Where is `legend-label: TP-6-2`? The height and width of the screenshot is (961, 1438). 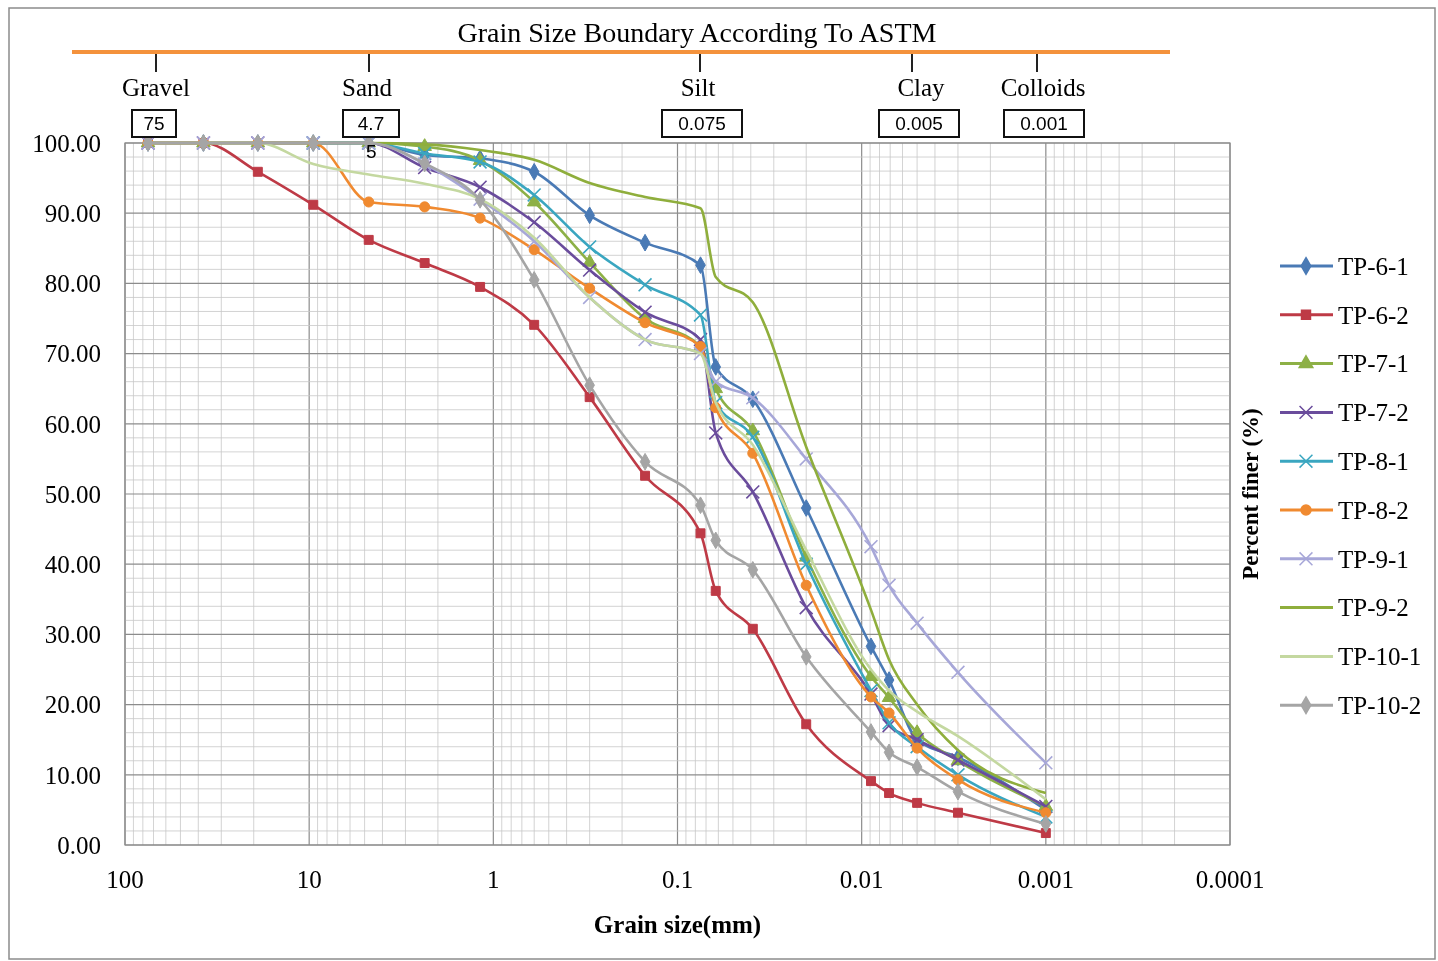 legend-label: TP-6-2 is located at coordinates (1373, 315).